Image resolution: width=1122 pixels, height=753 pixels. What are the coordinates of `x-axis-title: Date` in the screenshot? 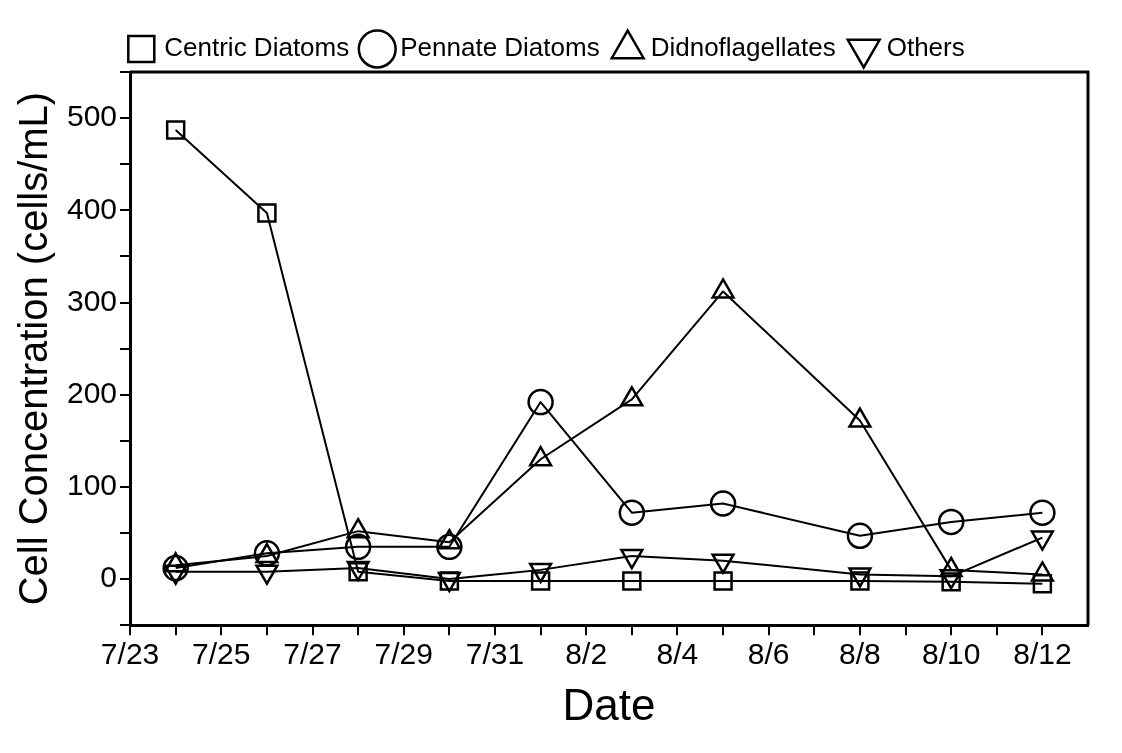 It's located at (609, 704).